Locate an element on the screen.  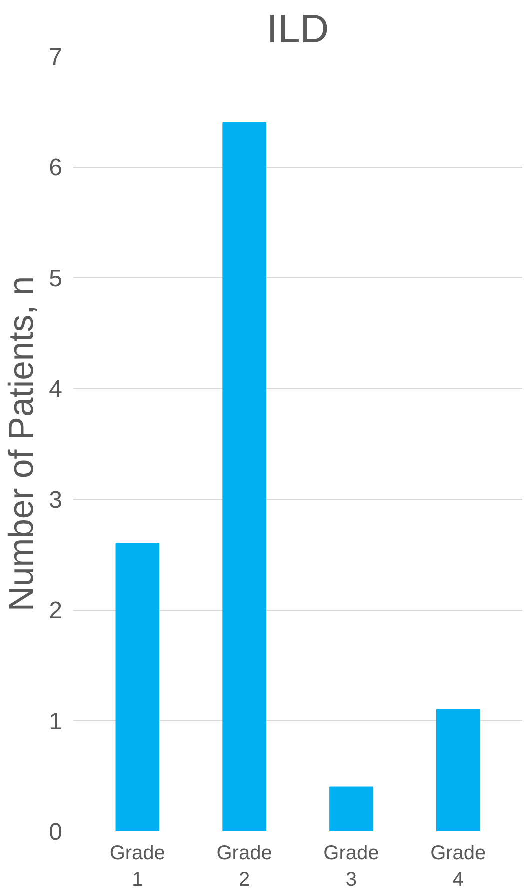
y-tick-label: 4 is located at coordinates (56, 390).